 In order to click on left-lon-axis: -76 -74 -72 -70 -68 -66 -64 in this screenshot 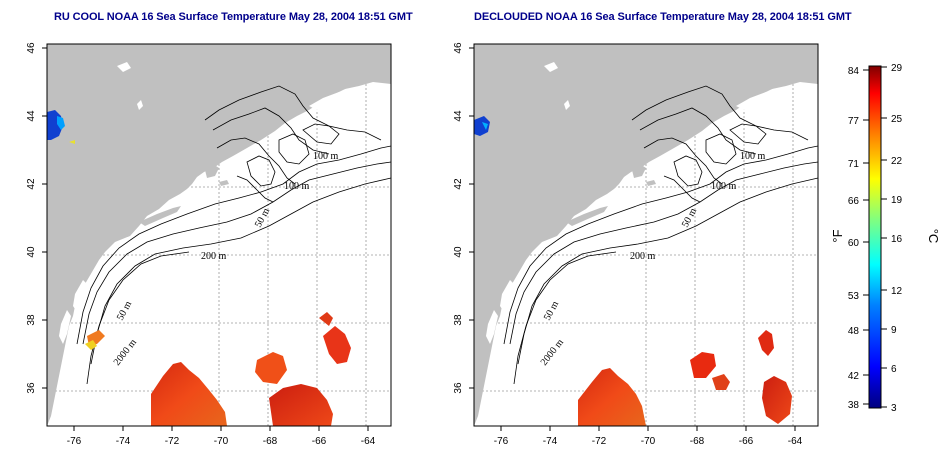, I will do `click(221, 441)`.